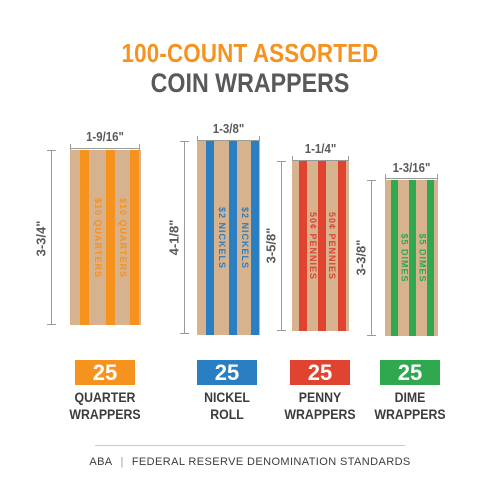 The width and height of the screenshot is (500, 500). I want to click on nickel-label: NICKEL ROLL, so click(226, 406).